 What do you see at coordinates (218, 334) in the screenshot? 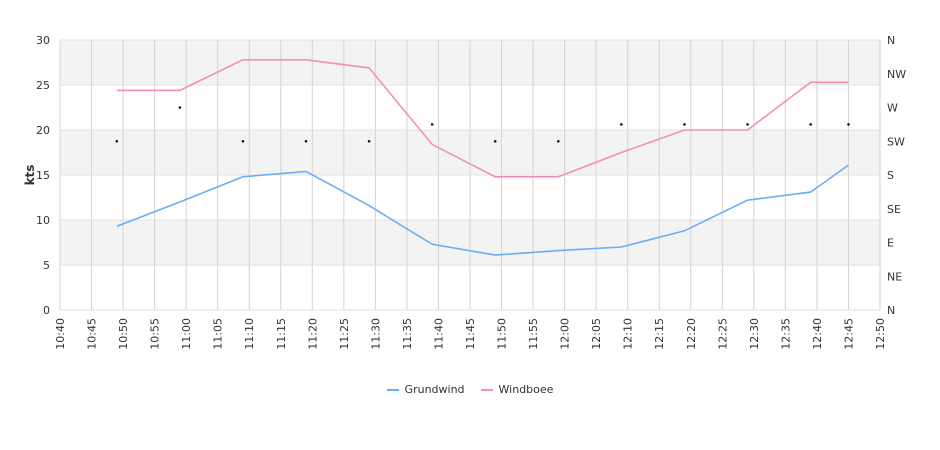
I see `x-tick-label: 11:05` at bounding box center [218, 334].